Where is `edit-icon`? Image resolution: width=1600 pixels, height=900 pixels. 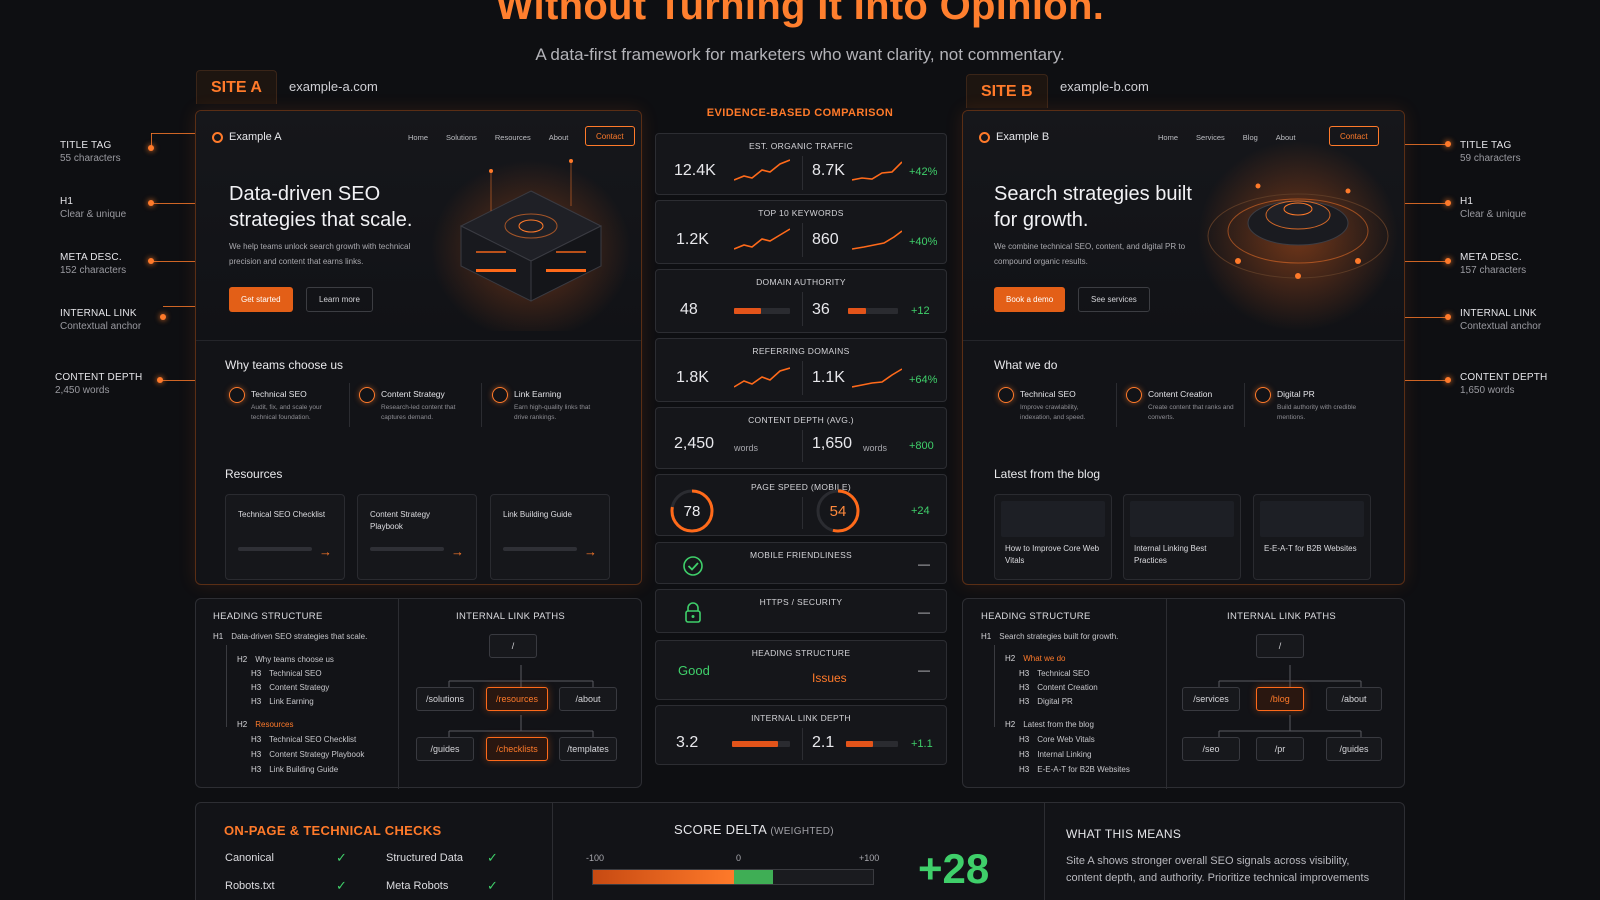 edit-icon is located at coordinates (367, 395).